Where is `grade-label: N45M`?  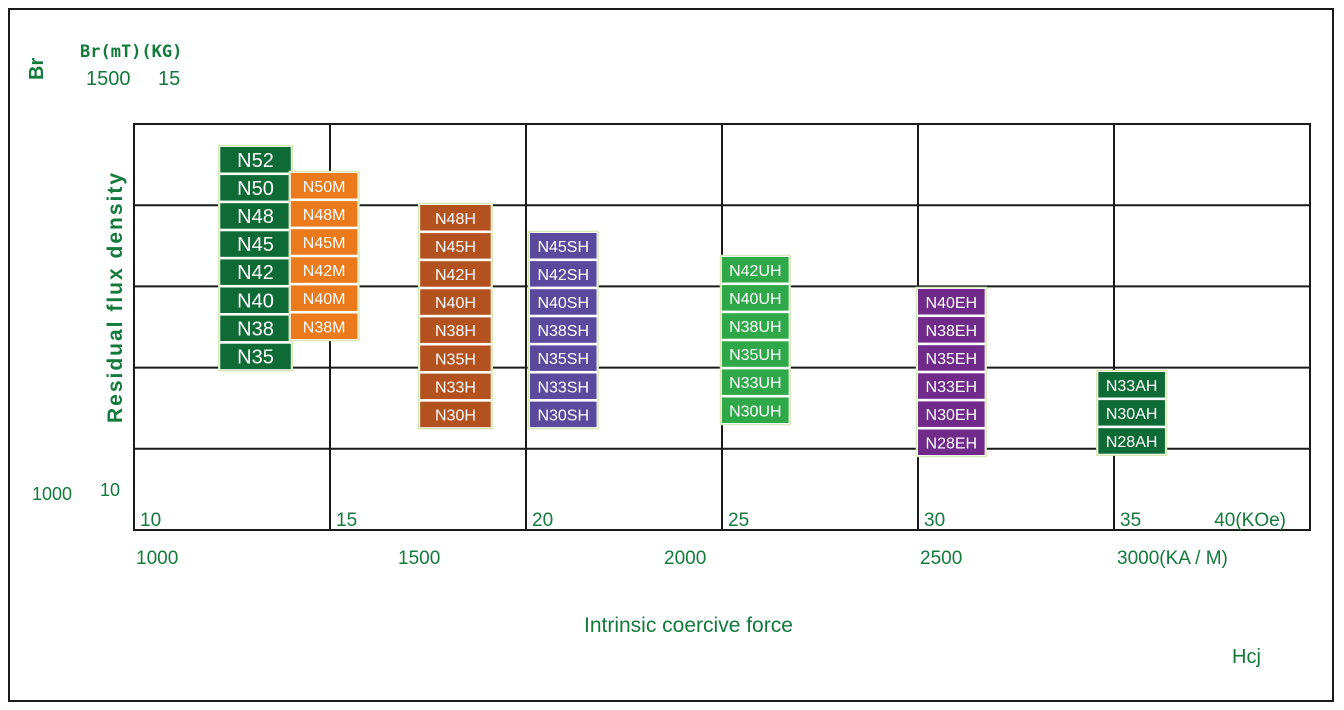
grade-label: N45M is located at coordinates (324, 243).